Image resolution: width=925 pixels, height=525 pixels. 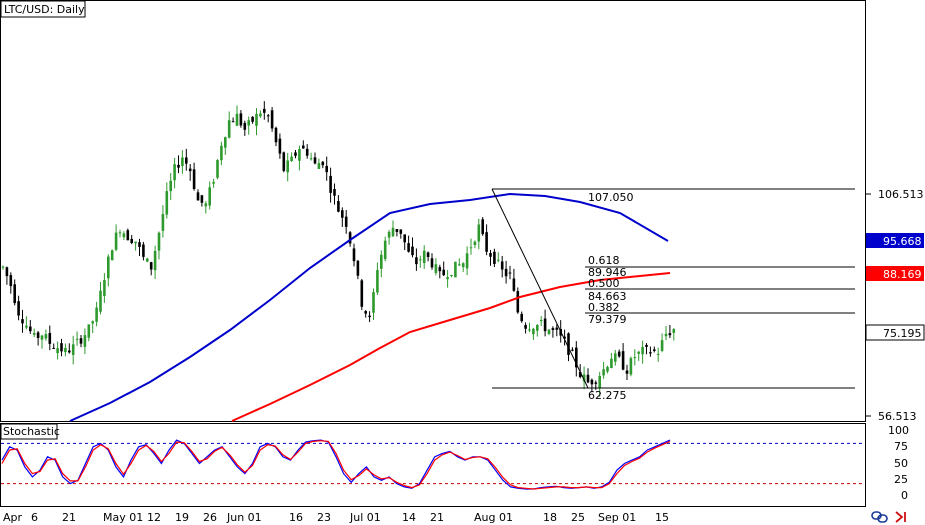 What do you see at coordinates (550, 517) in the screenshot?
I see `time-tick-14: 18` at bounding box center [550, 517].